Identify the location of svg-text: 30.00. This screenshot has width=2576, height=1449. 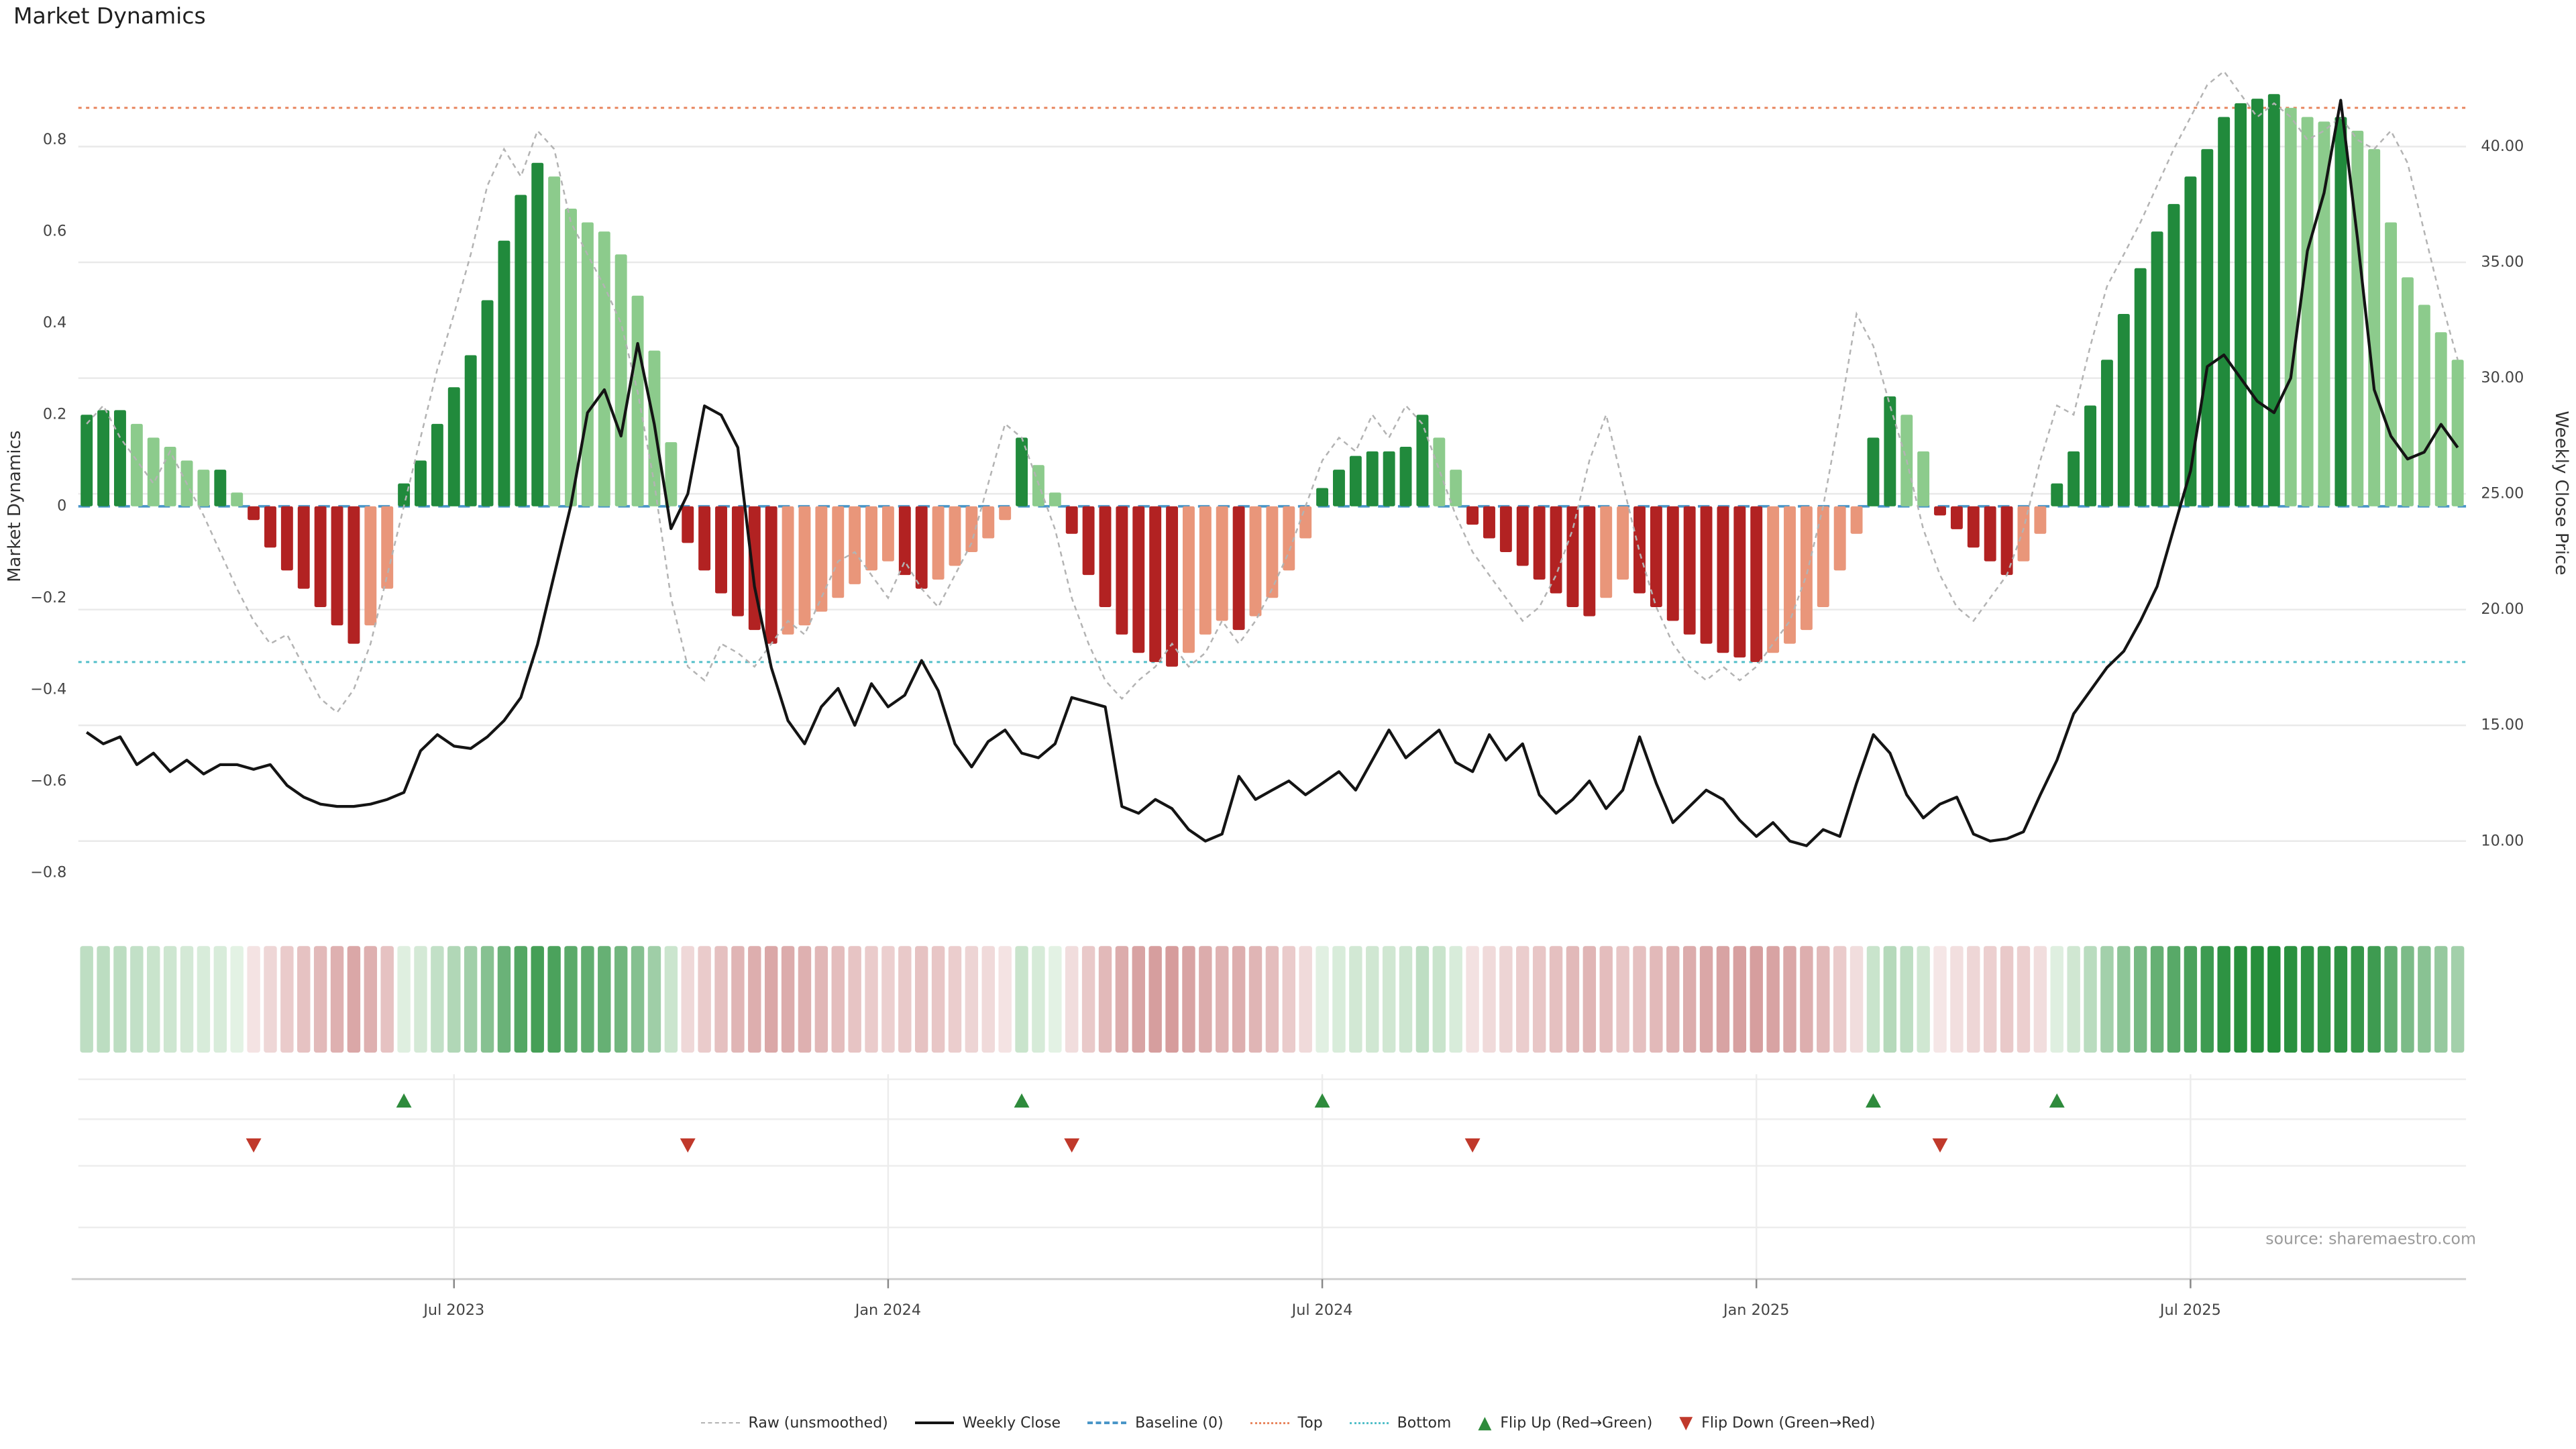
(2502, 377).